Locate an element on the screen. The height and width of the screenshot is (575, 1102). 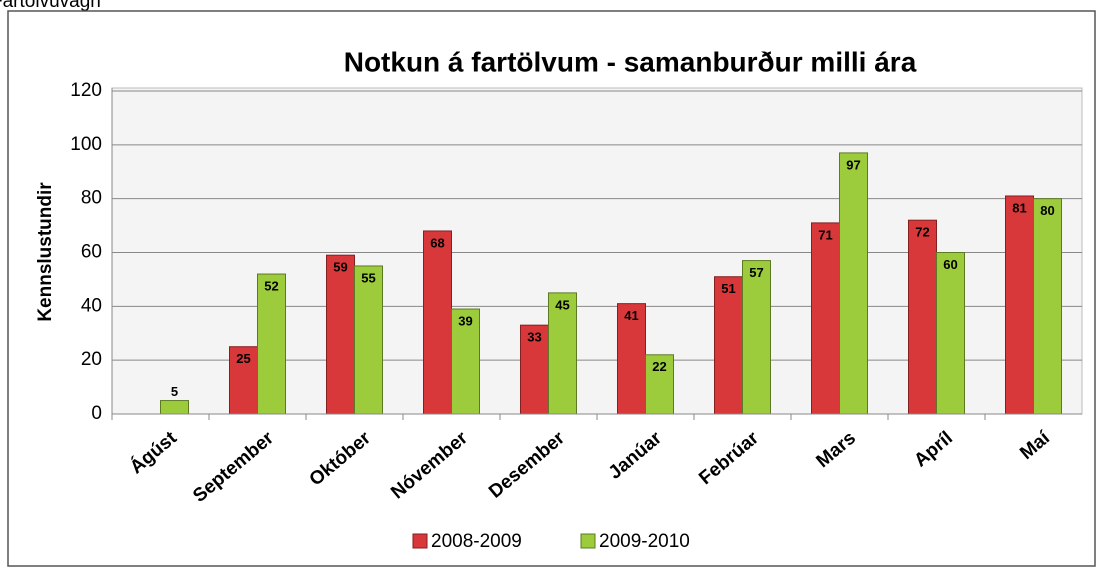
y-tick-label: 40 is located at coordinates (91, 305).